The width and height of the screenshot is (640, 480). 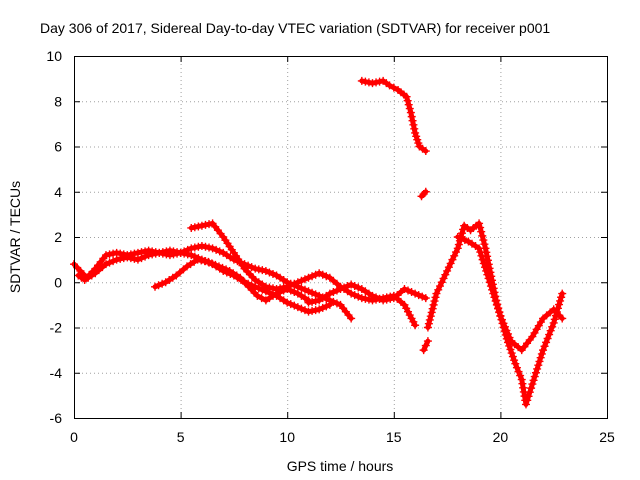 What do you see at coordinates (340, 466) in the screenshot?
I see `x-axis-label: GPS time / hours` at bounding box center [340, 466].